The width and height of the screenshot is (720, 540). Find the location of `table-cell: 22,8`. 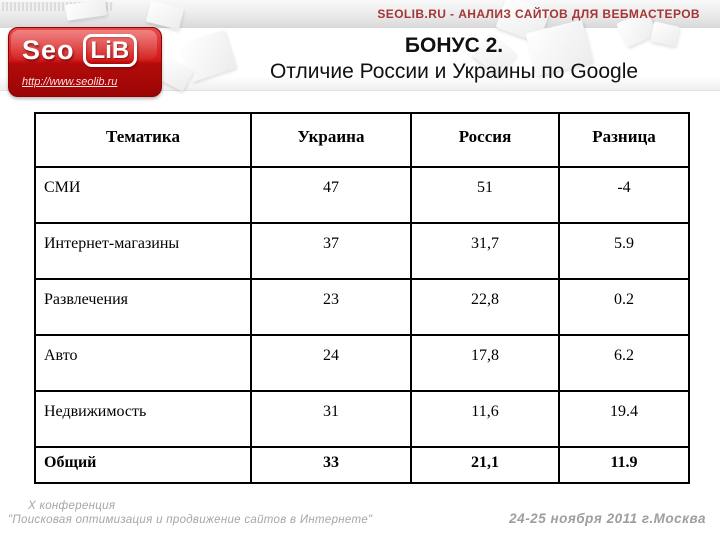

table-cell: 22,8 is located at coordinates (485, 307).